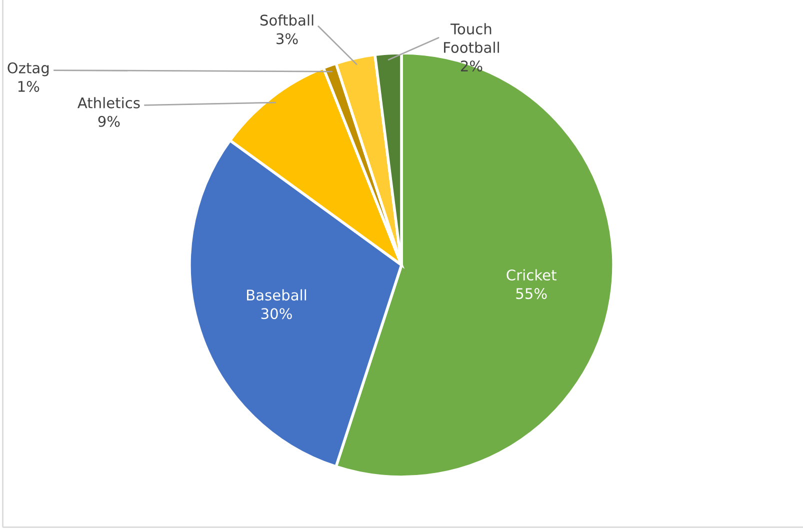 This screenshot has height=530, width=803. Describe the element at coordinates (276, 295) in the screenshot. I see `slice-label: Baseball` at that location.